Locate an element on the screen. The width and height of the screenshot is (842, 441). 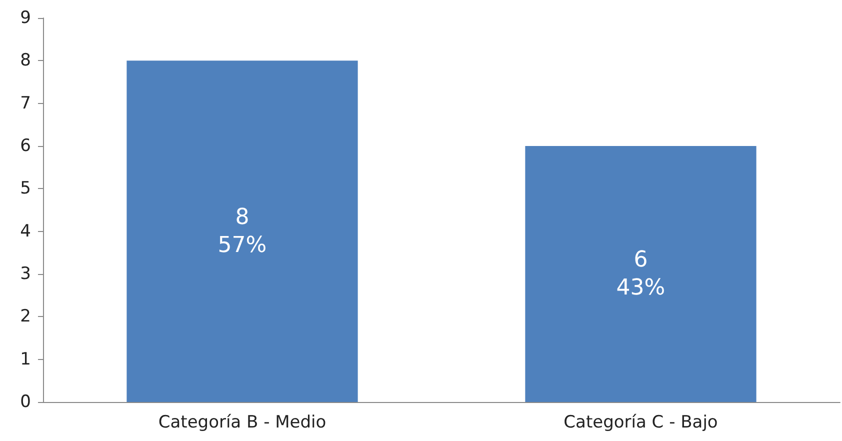
data-label: 8 57% is located at coordinates (242, 231).